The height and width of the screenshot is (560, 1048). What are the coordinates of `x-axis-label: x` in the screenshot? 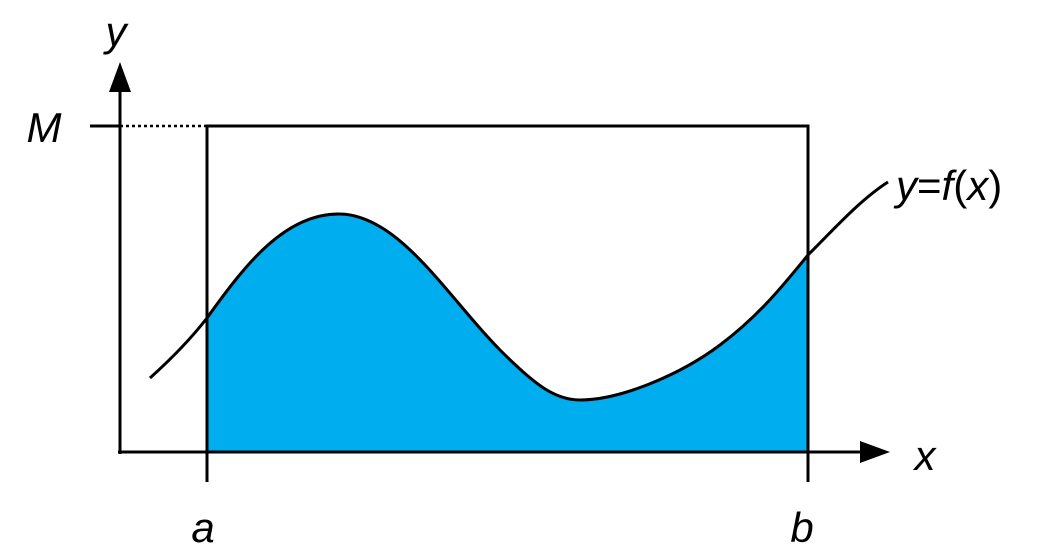 It's located at (925, 455).